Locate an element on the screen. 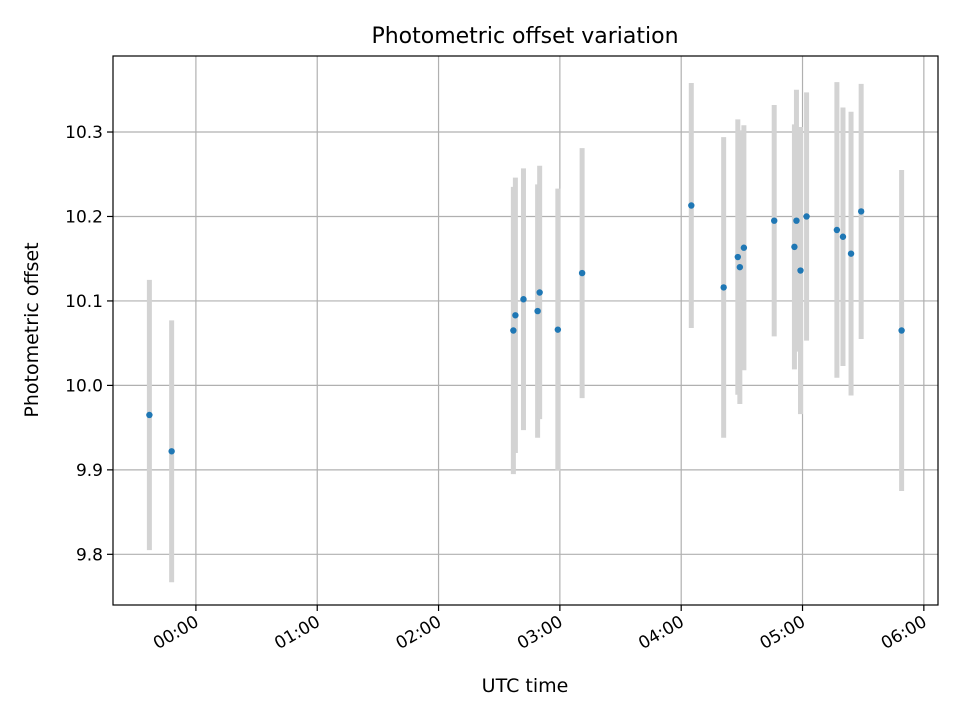  x-tick-label: 03:00 is located at coordinates (540, 633).